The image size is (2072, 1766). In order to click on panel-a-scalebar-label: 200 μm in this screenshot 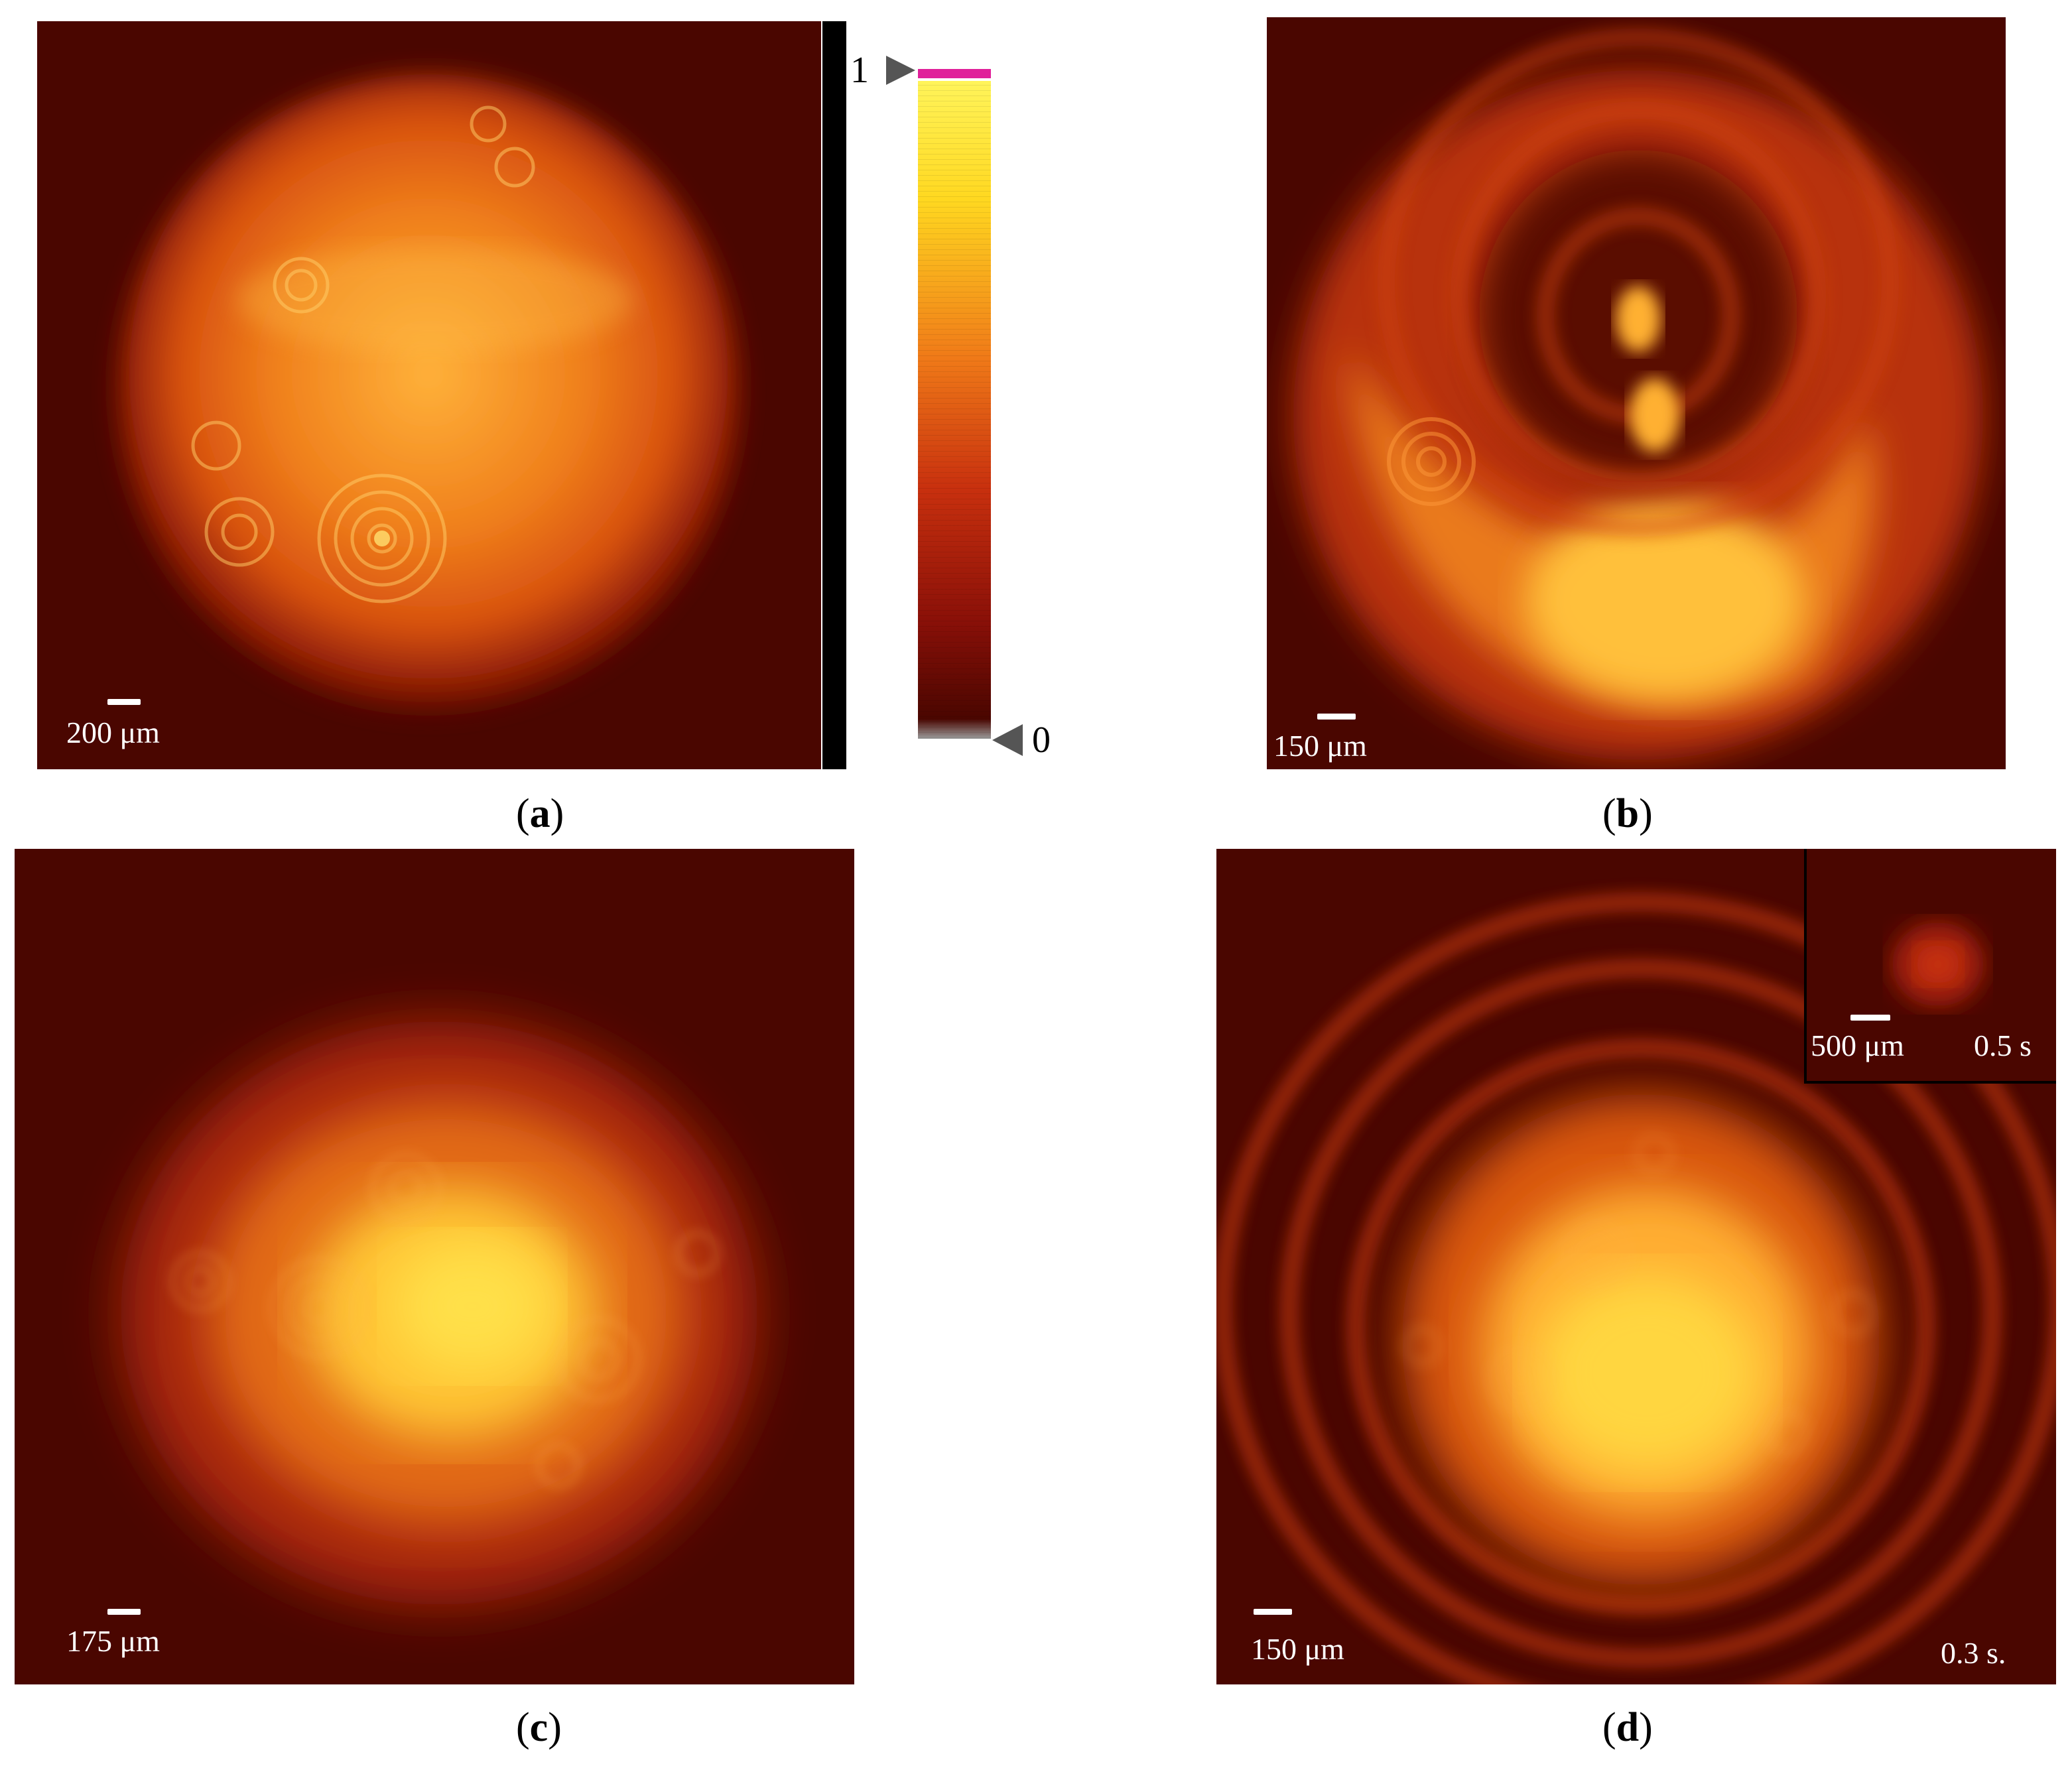, I will do `click(113, 732)`.